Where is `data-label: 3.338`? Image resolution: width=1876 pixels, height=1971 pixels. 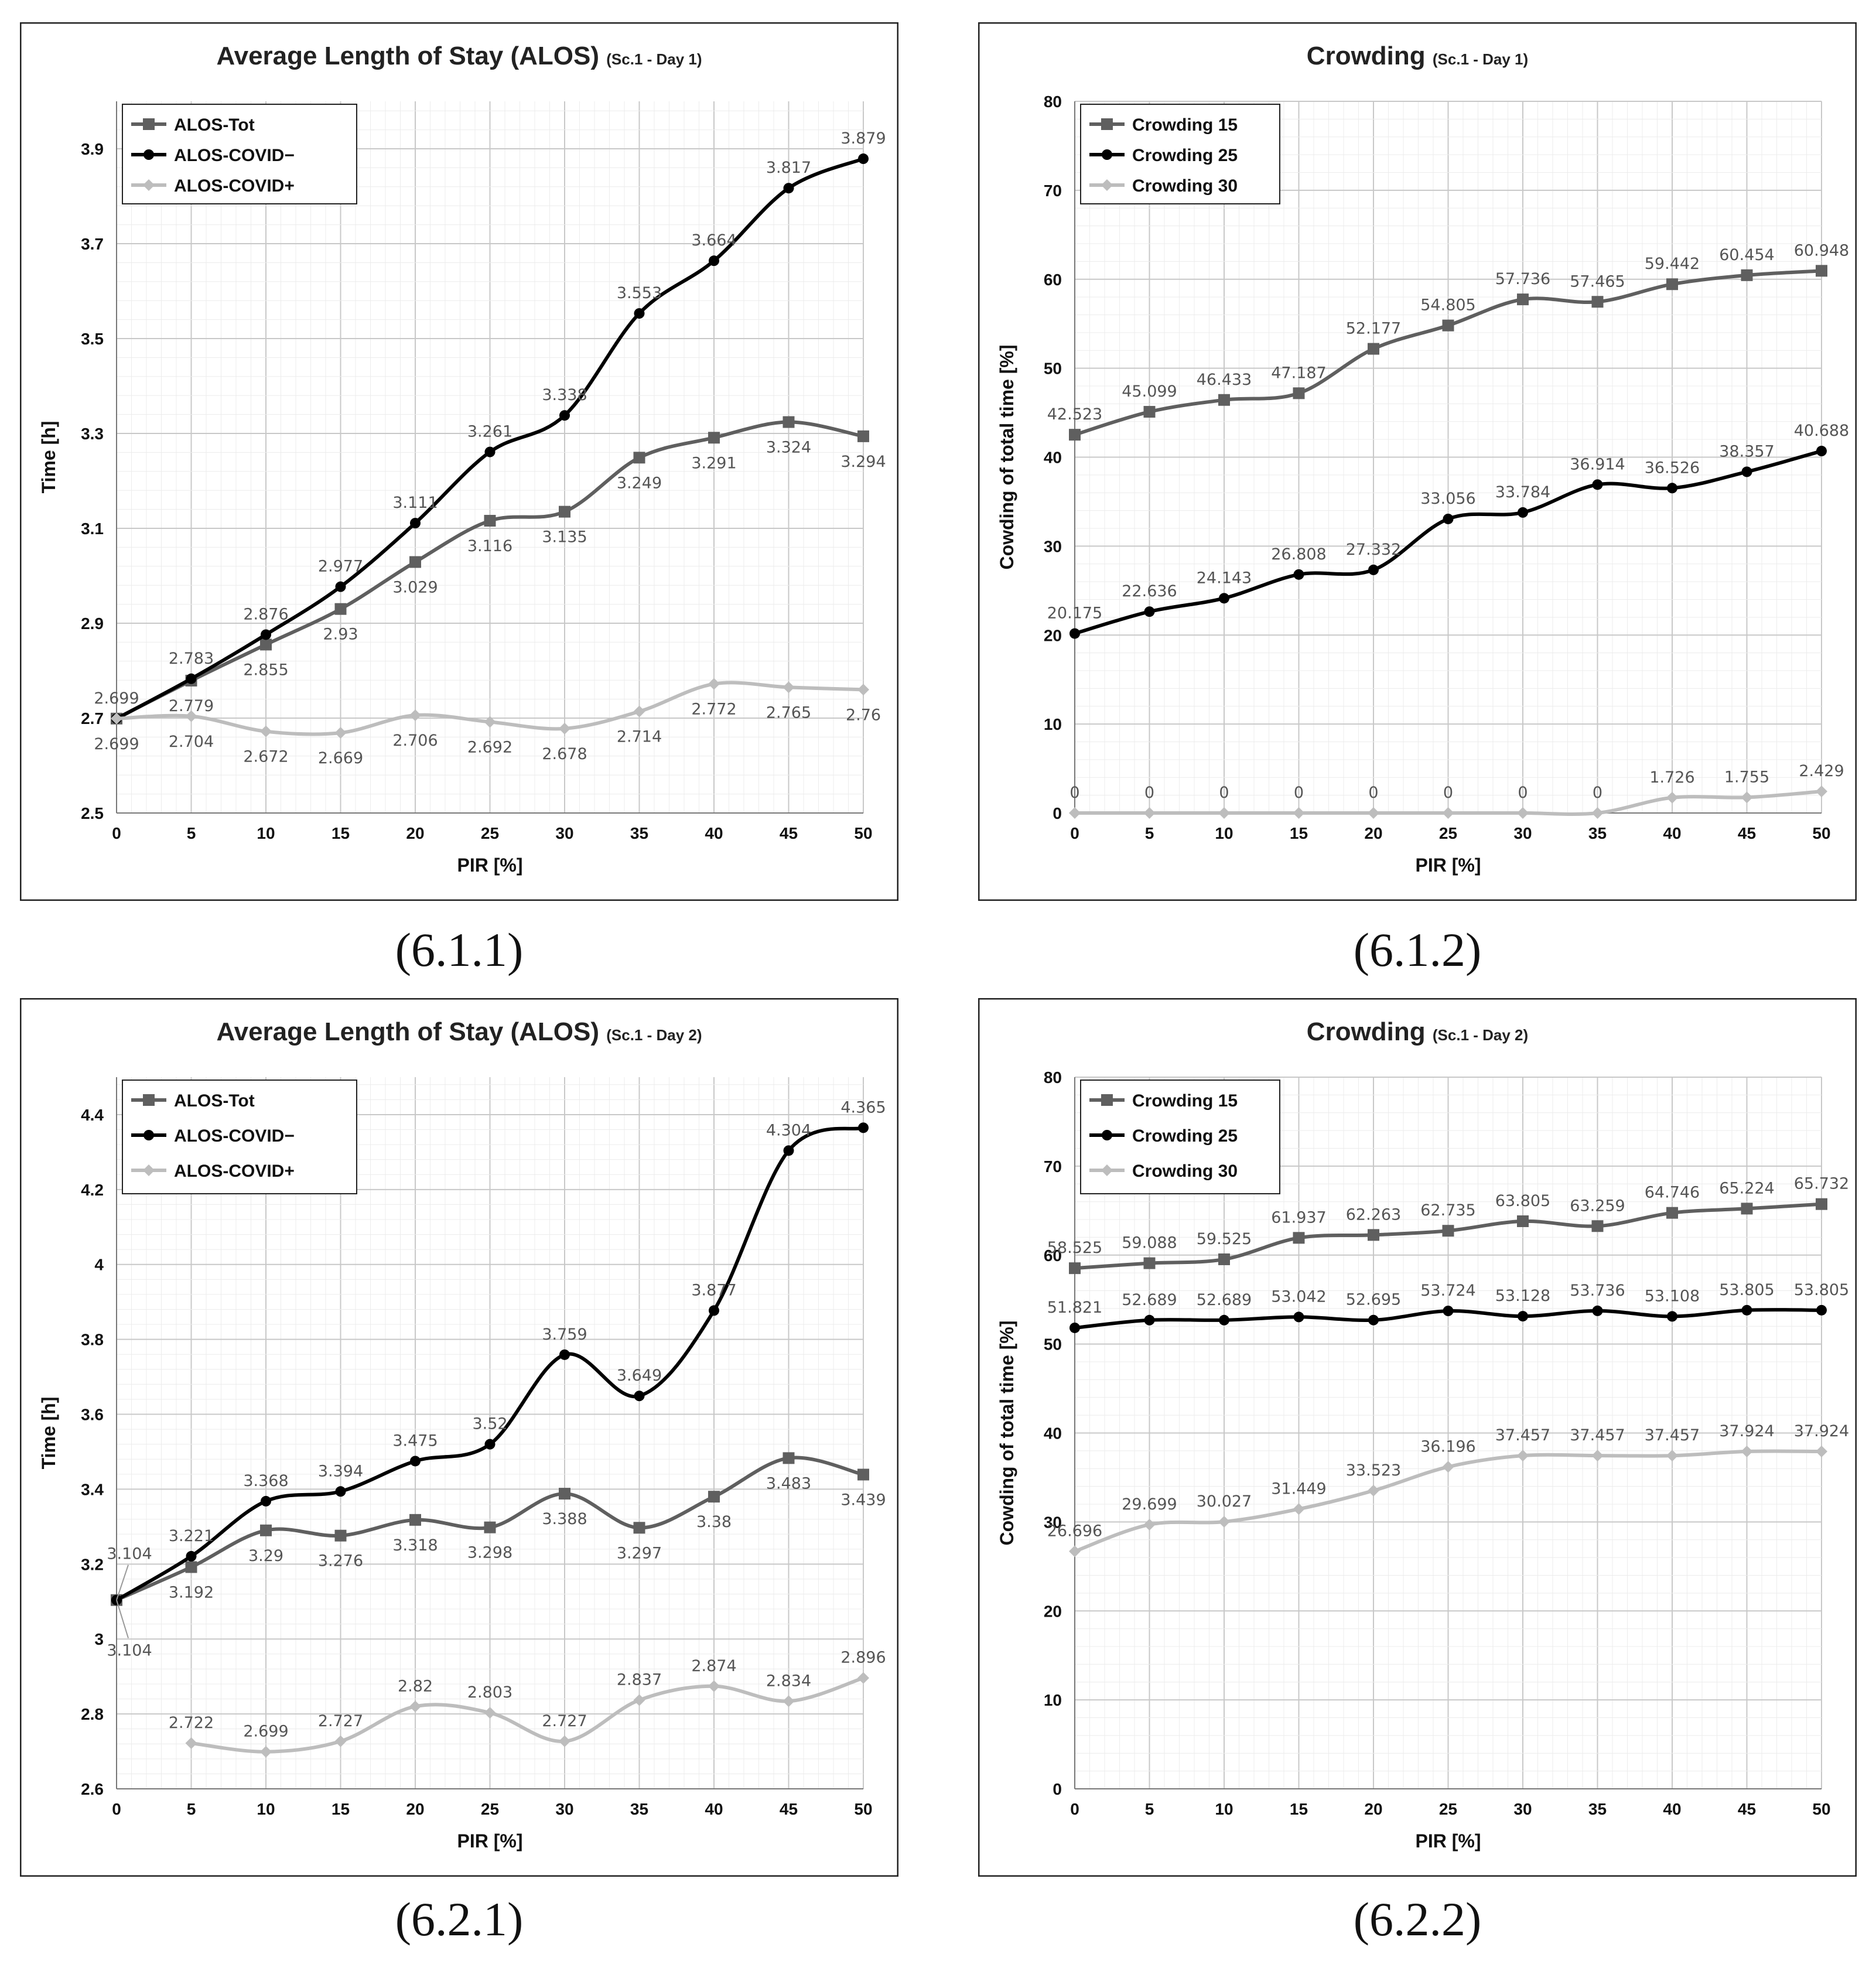
data-label: 3.338 is located at coordinates (564, 395).